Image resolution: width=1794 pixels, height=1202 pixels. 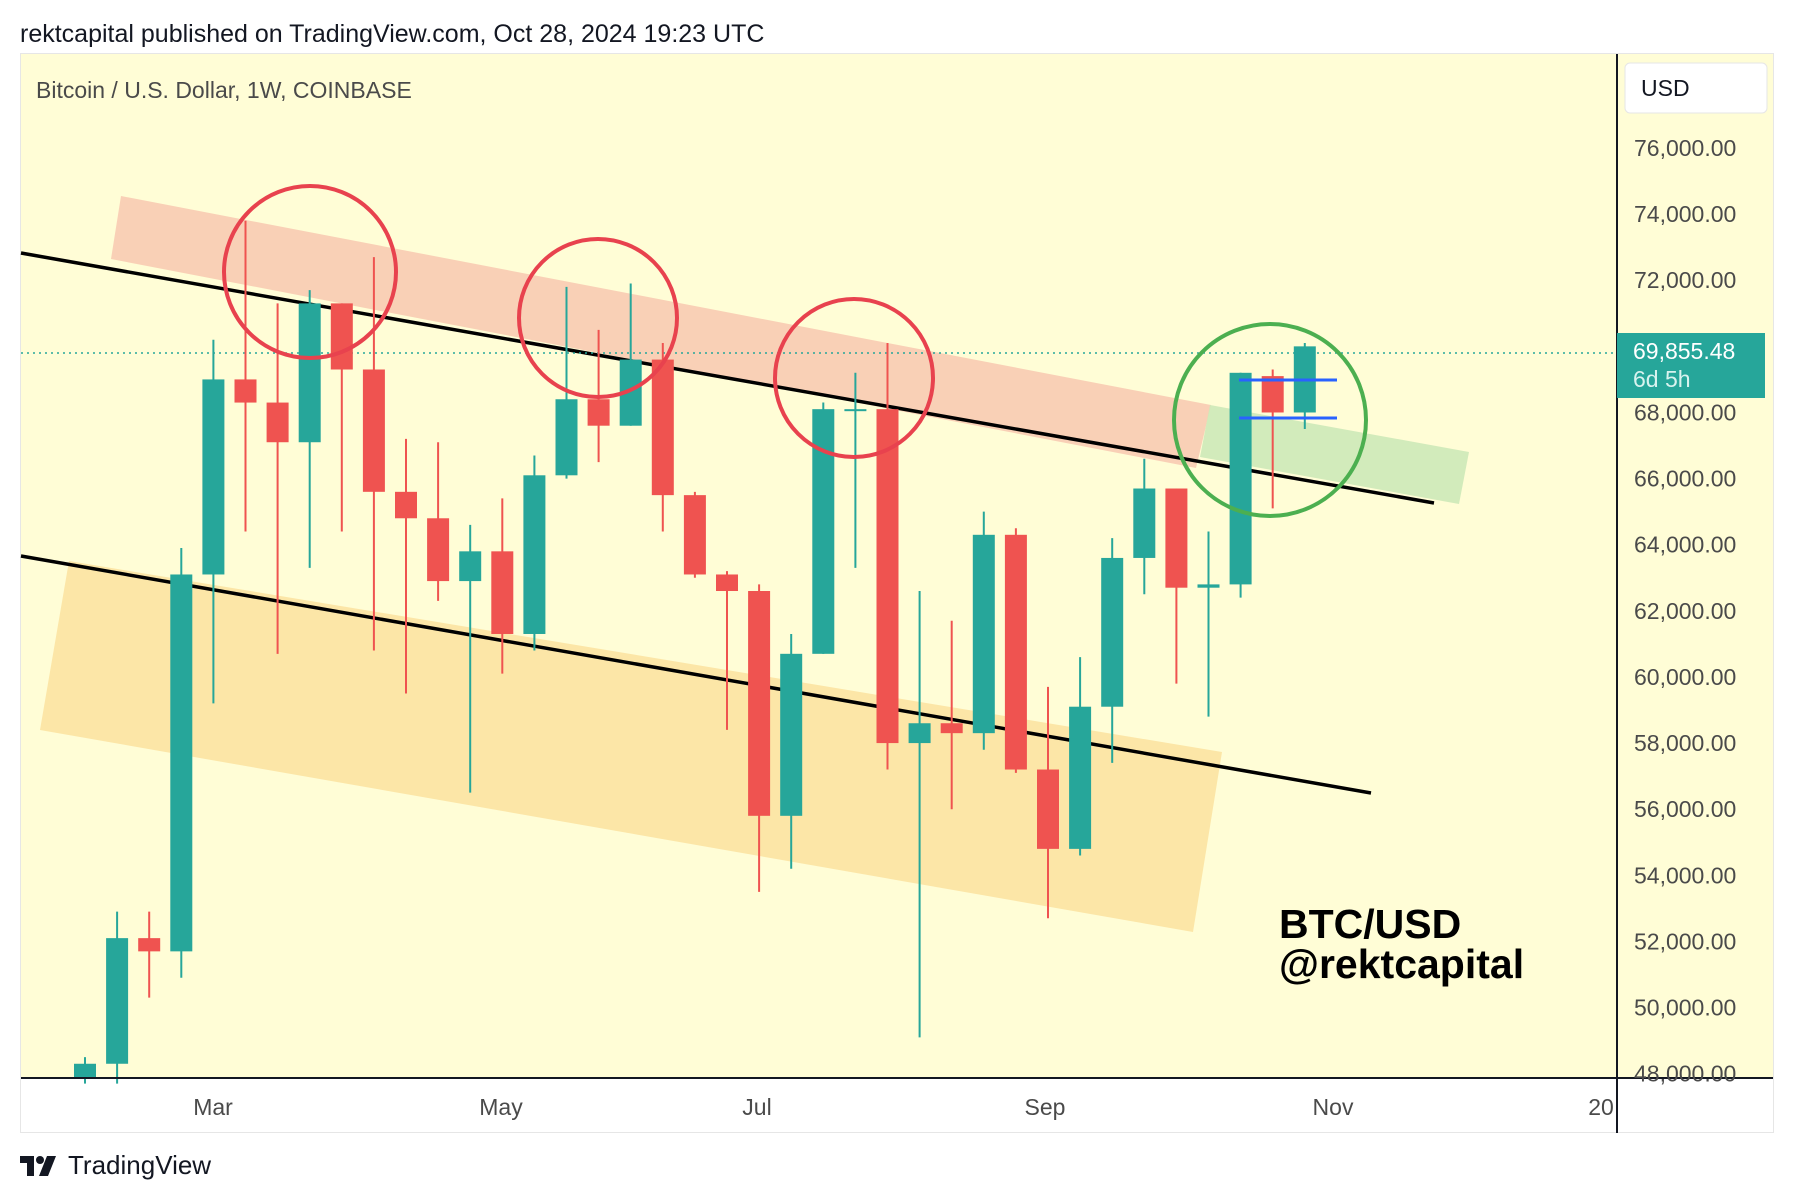 I want to click on last-price-tag, so click(x=1691, y=365).